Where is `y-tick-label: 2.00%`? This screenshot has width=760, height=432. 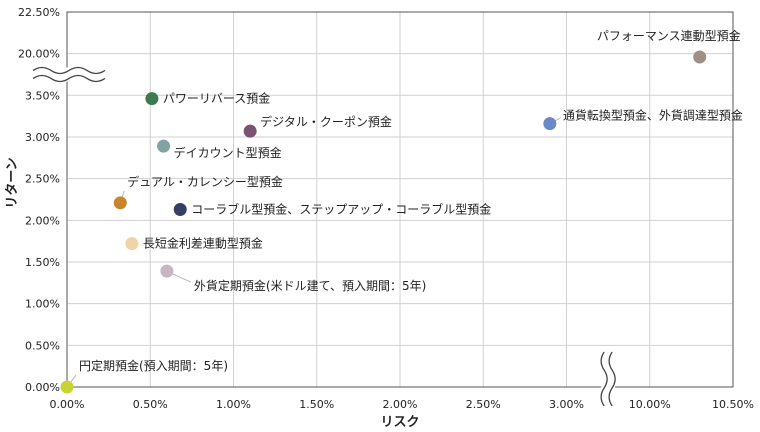
y-tick-label: 2.00% is located at coordinates (42, 220).